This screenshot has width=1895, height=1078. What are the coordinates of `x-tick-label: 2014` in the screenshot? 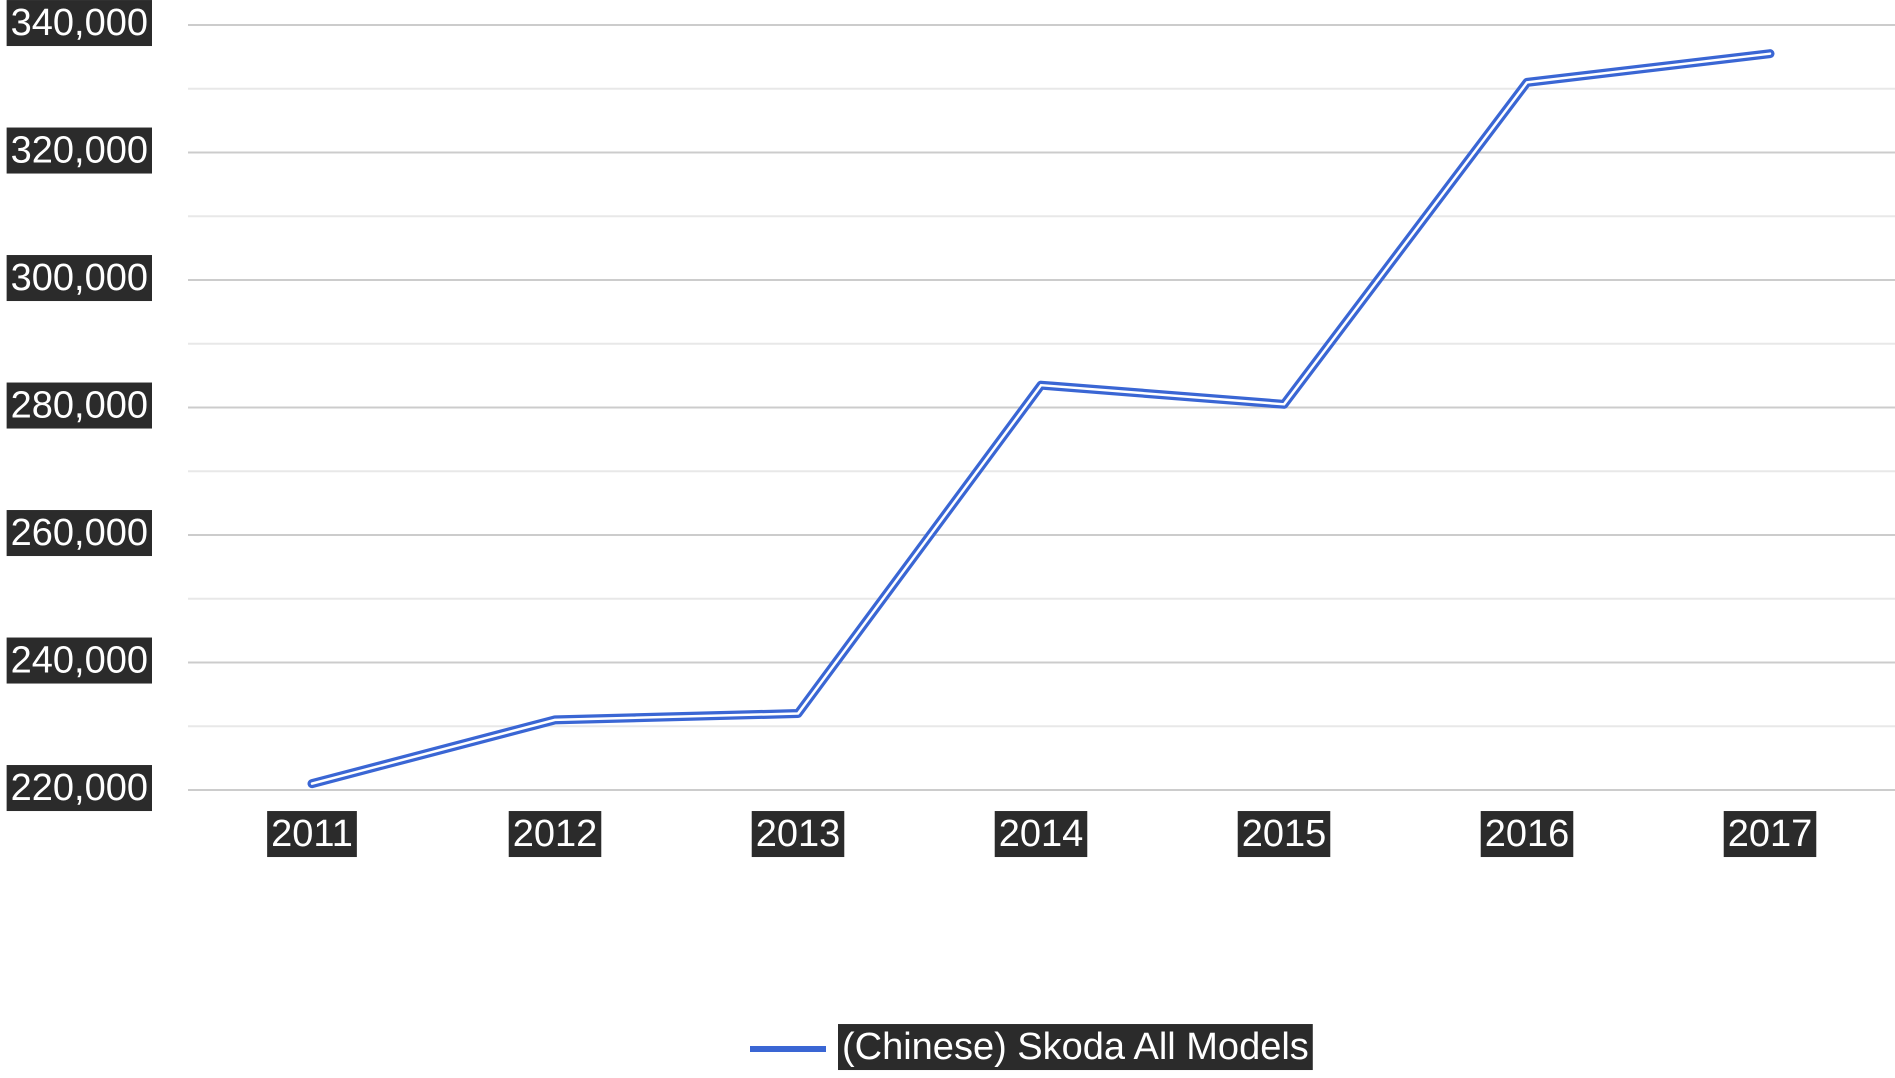 It's located at (1041, 834).